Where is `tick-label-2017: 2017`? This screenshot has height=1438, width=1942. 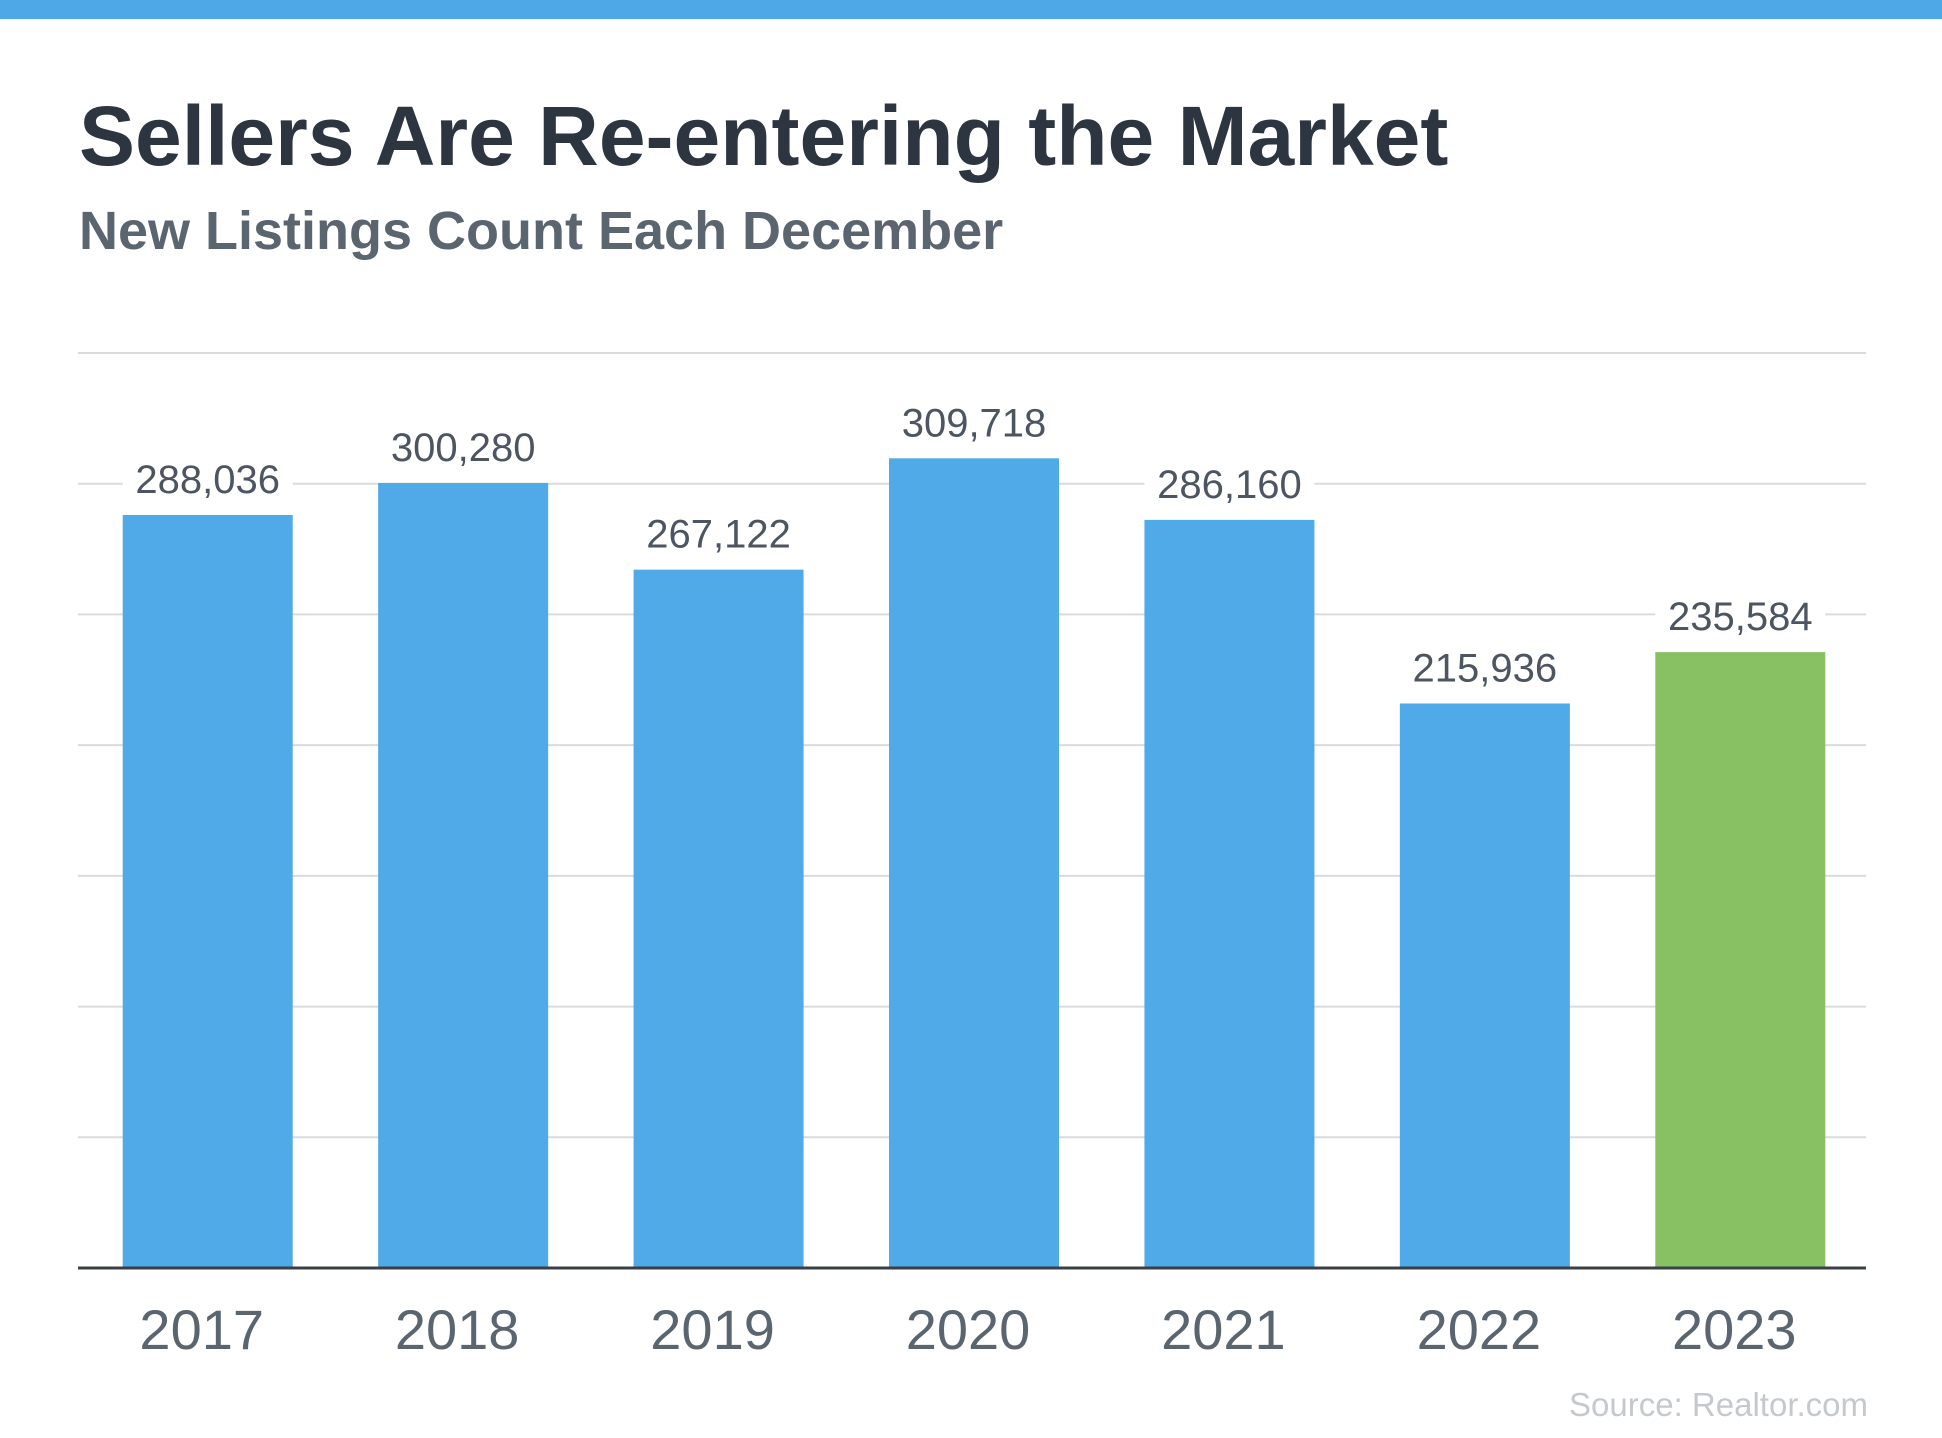
tick-label-2017: 2017 is located at coordinates (201, 1329).